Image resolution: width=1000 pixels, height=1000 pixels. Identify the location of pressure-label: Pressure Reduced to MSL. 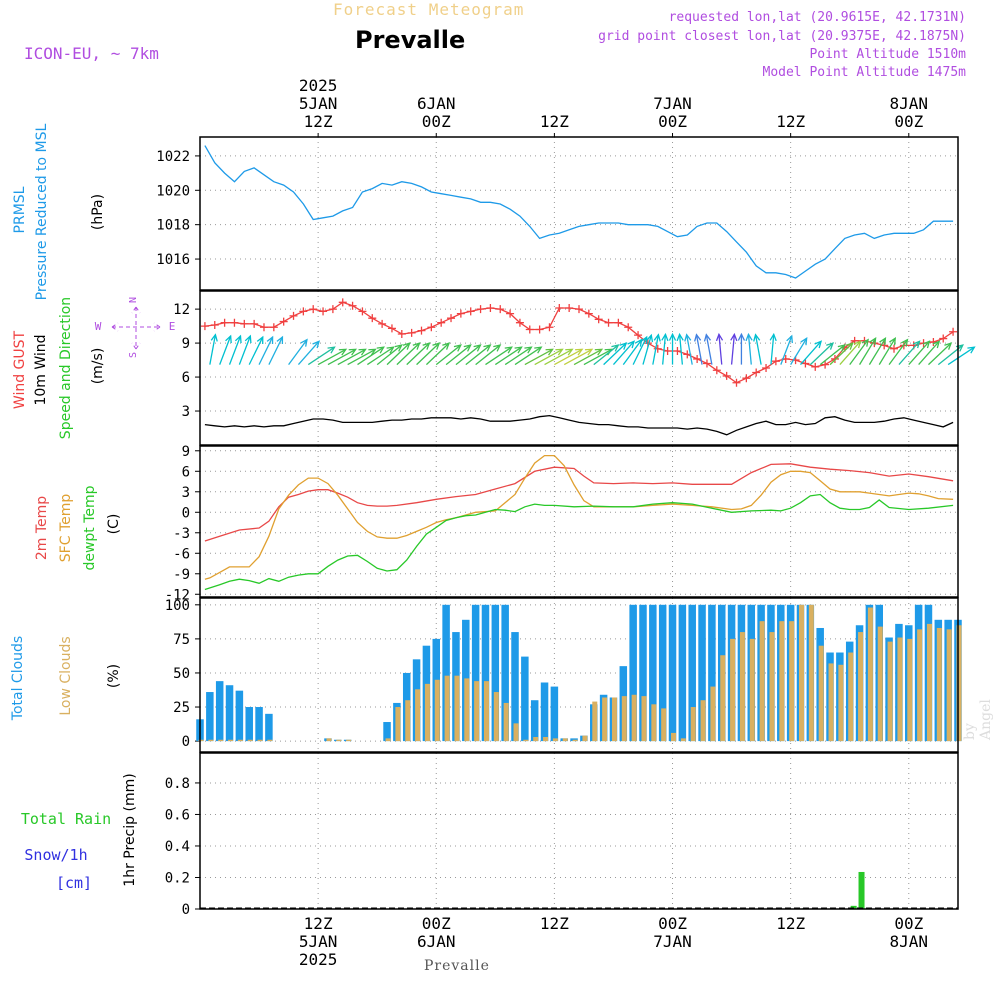
(42, 211).